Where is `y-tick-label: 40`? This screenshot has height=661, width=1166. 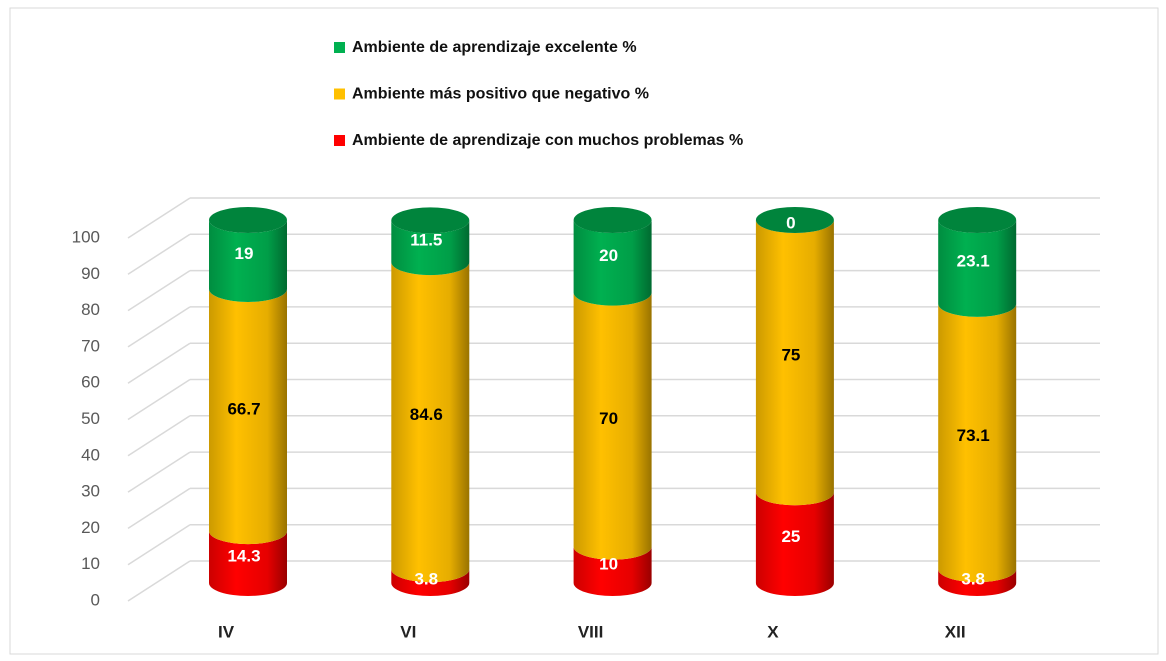 y-tick-label: 40 is located at coordinates (90, 454).